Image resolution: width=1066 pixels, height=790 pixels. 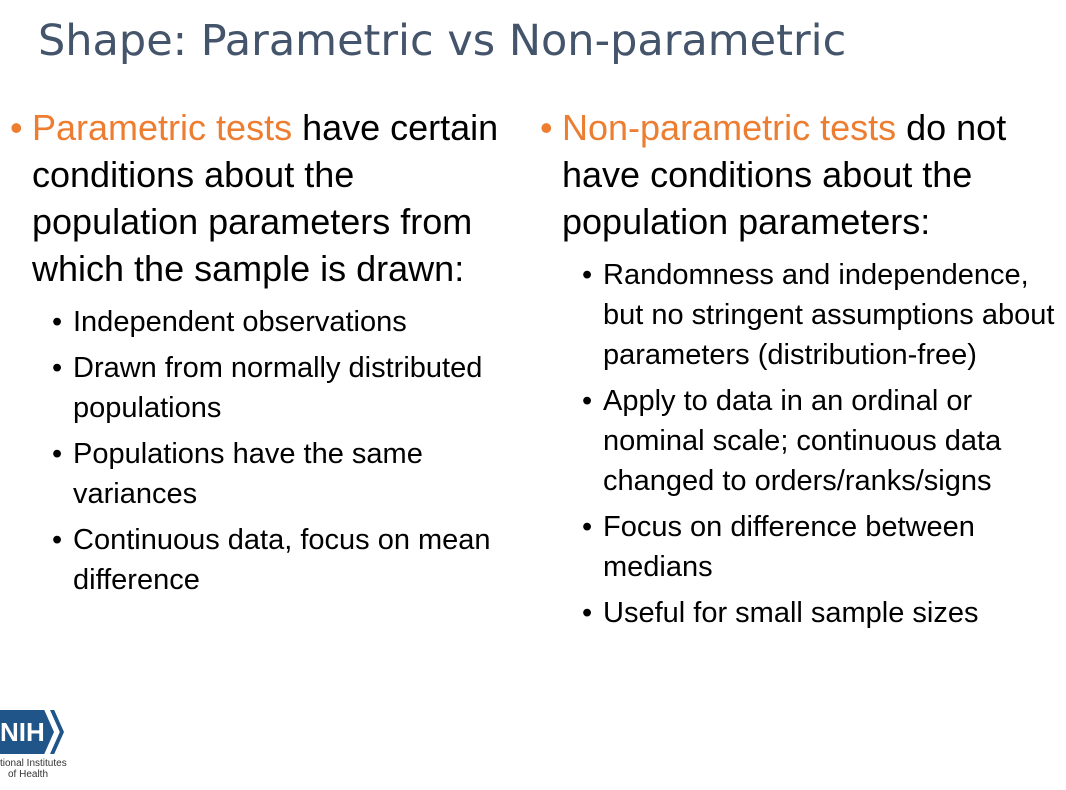 I want to click on nih-logo: NIH tional Institutes of Health, so click(x=40, y=749).